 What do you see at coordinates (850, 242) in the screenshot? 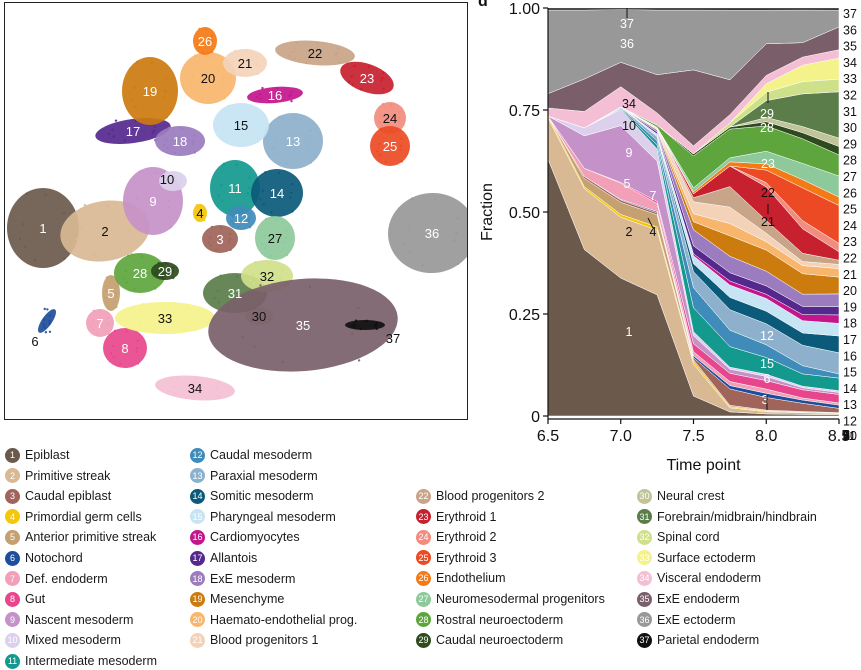
I see `right-label-23: 23` at bounding box center [850, 242].